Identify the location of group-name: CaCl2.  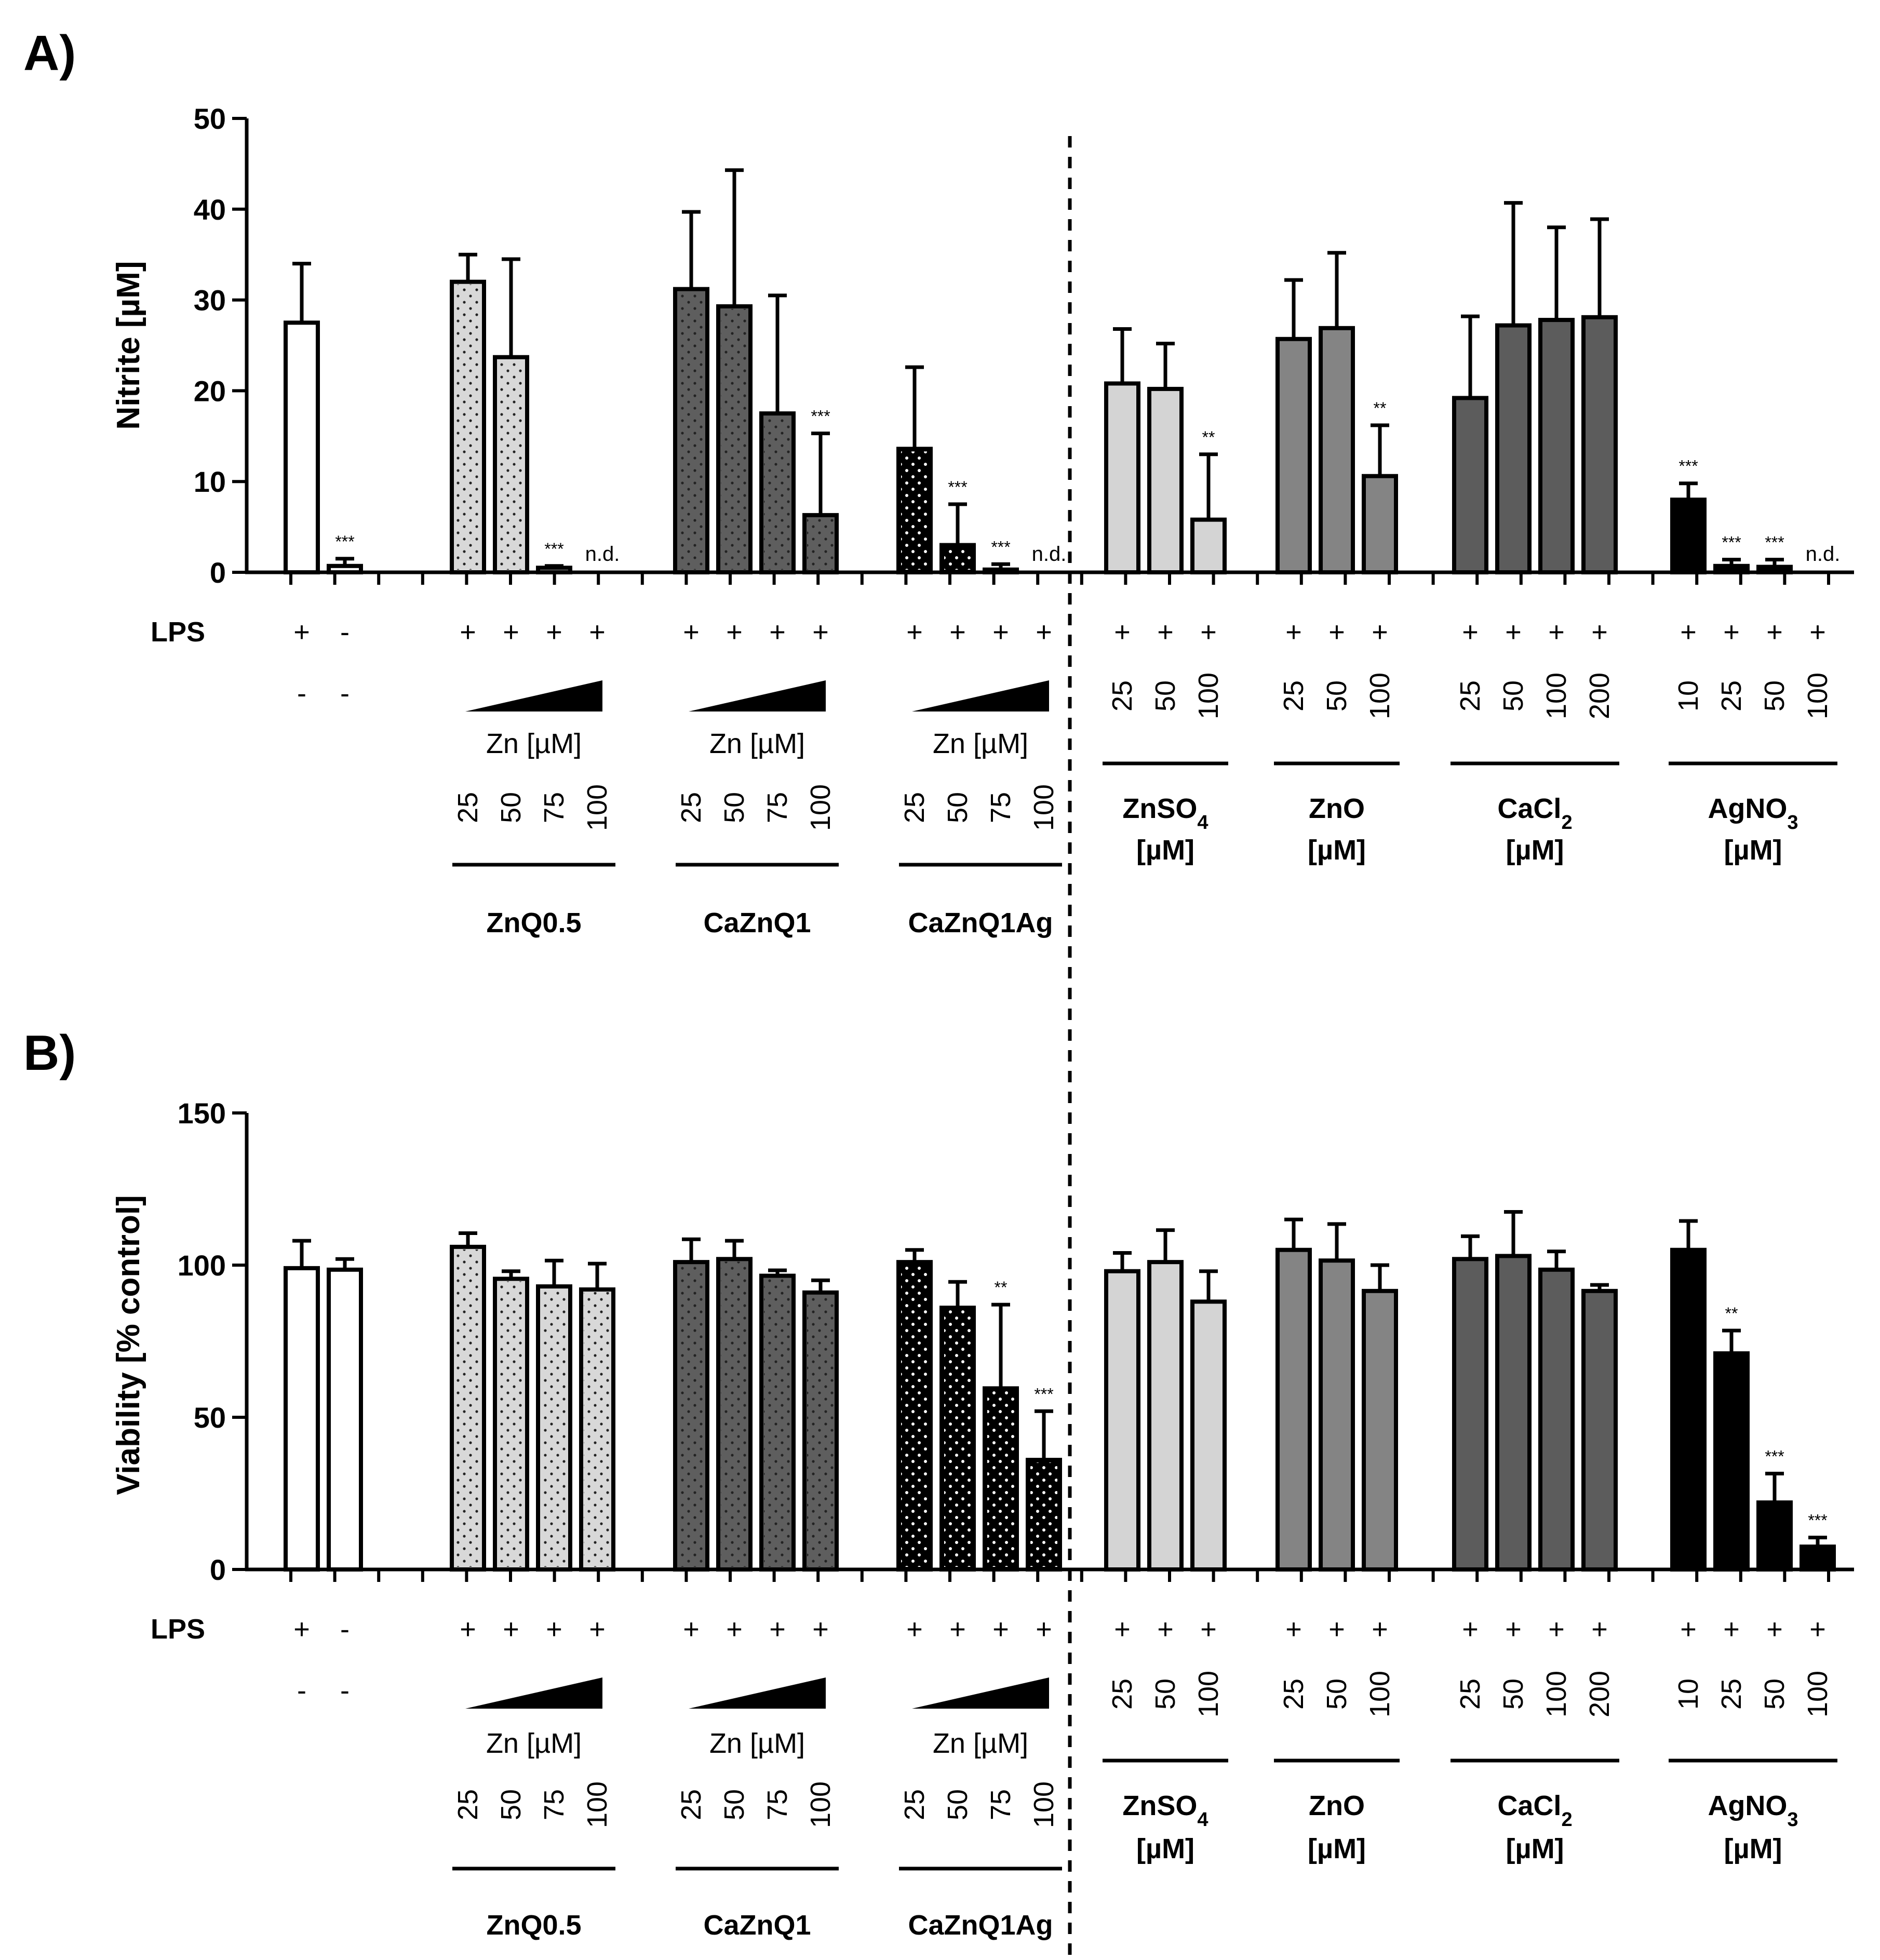
(1534, 1810).